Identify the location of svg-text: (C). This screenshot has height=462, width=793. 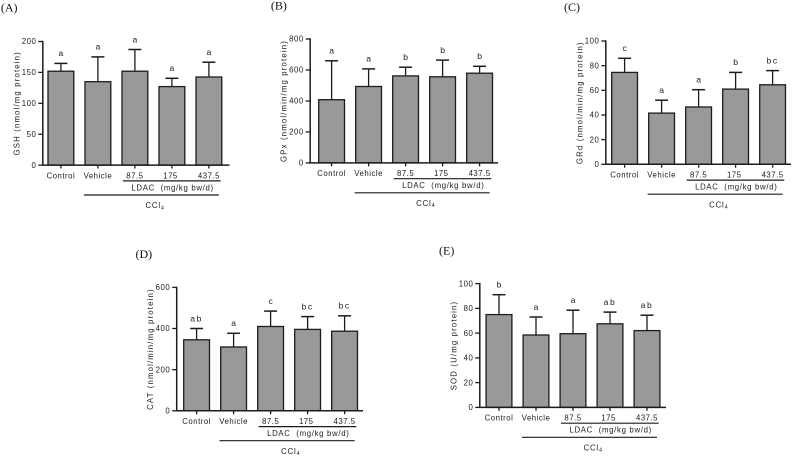
(572, 7).